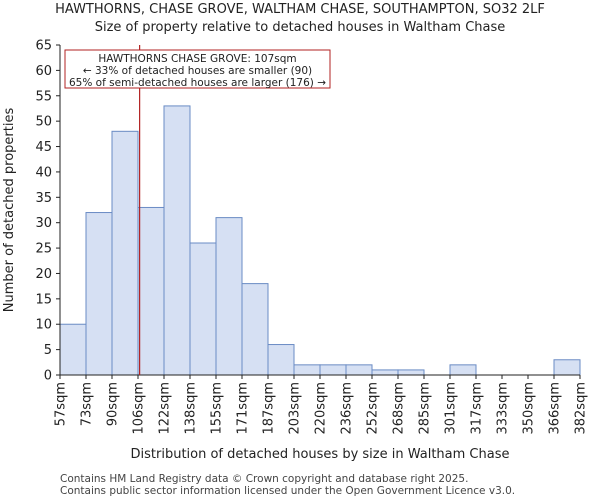 Image resolution: width=600 pixels, height=500 pixels. Describe the element at coordinates (503, 408) in the screenshot. I see `x-tick-label: 333sqm` at that location.